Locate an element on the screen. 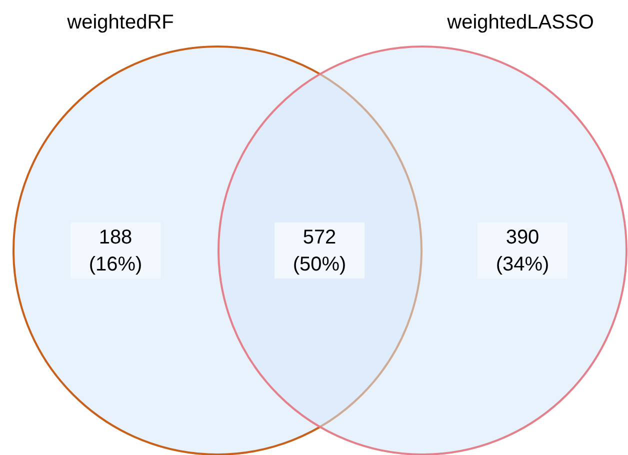  data-label: 390 is located at coordinates (523, 237).